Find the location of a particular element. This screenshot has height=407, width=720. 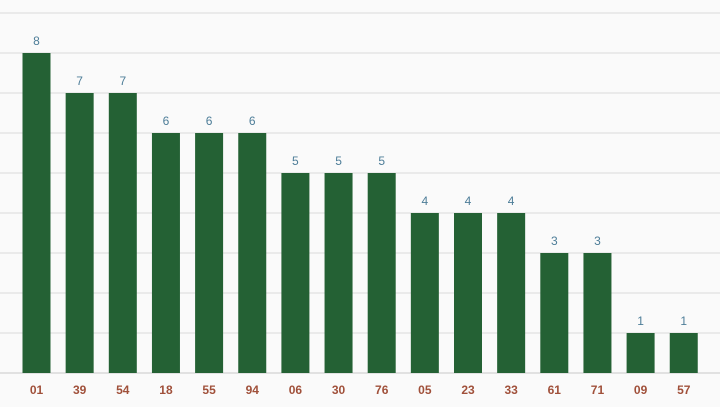

value-label-23: 4 is located at coordinates (468, 201).